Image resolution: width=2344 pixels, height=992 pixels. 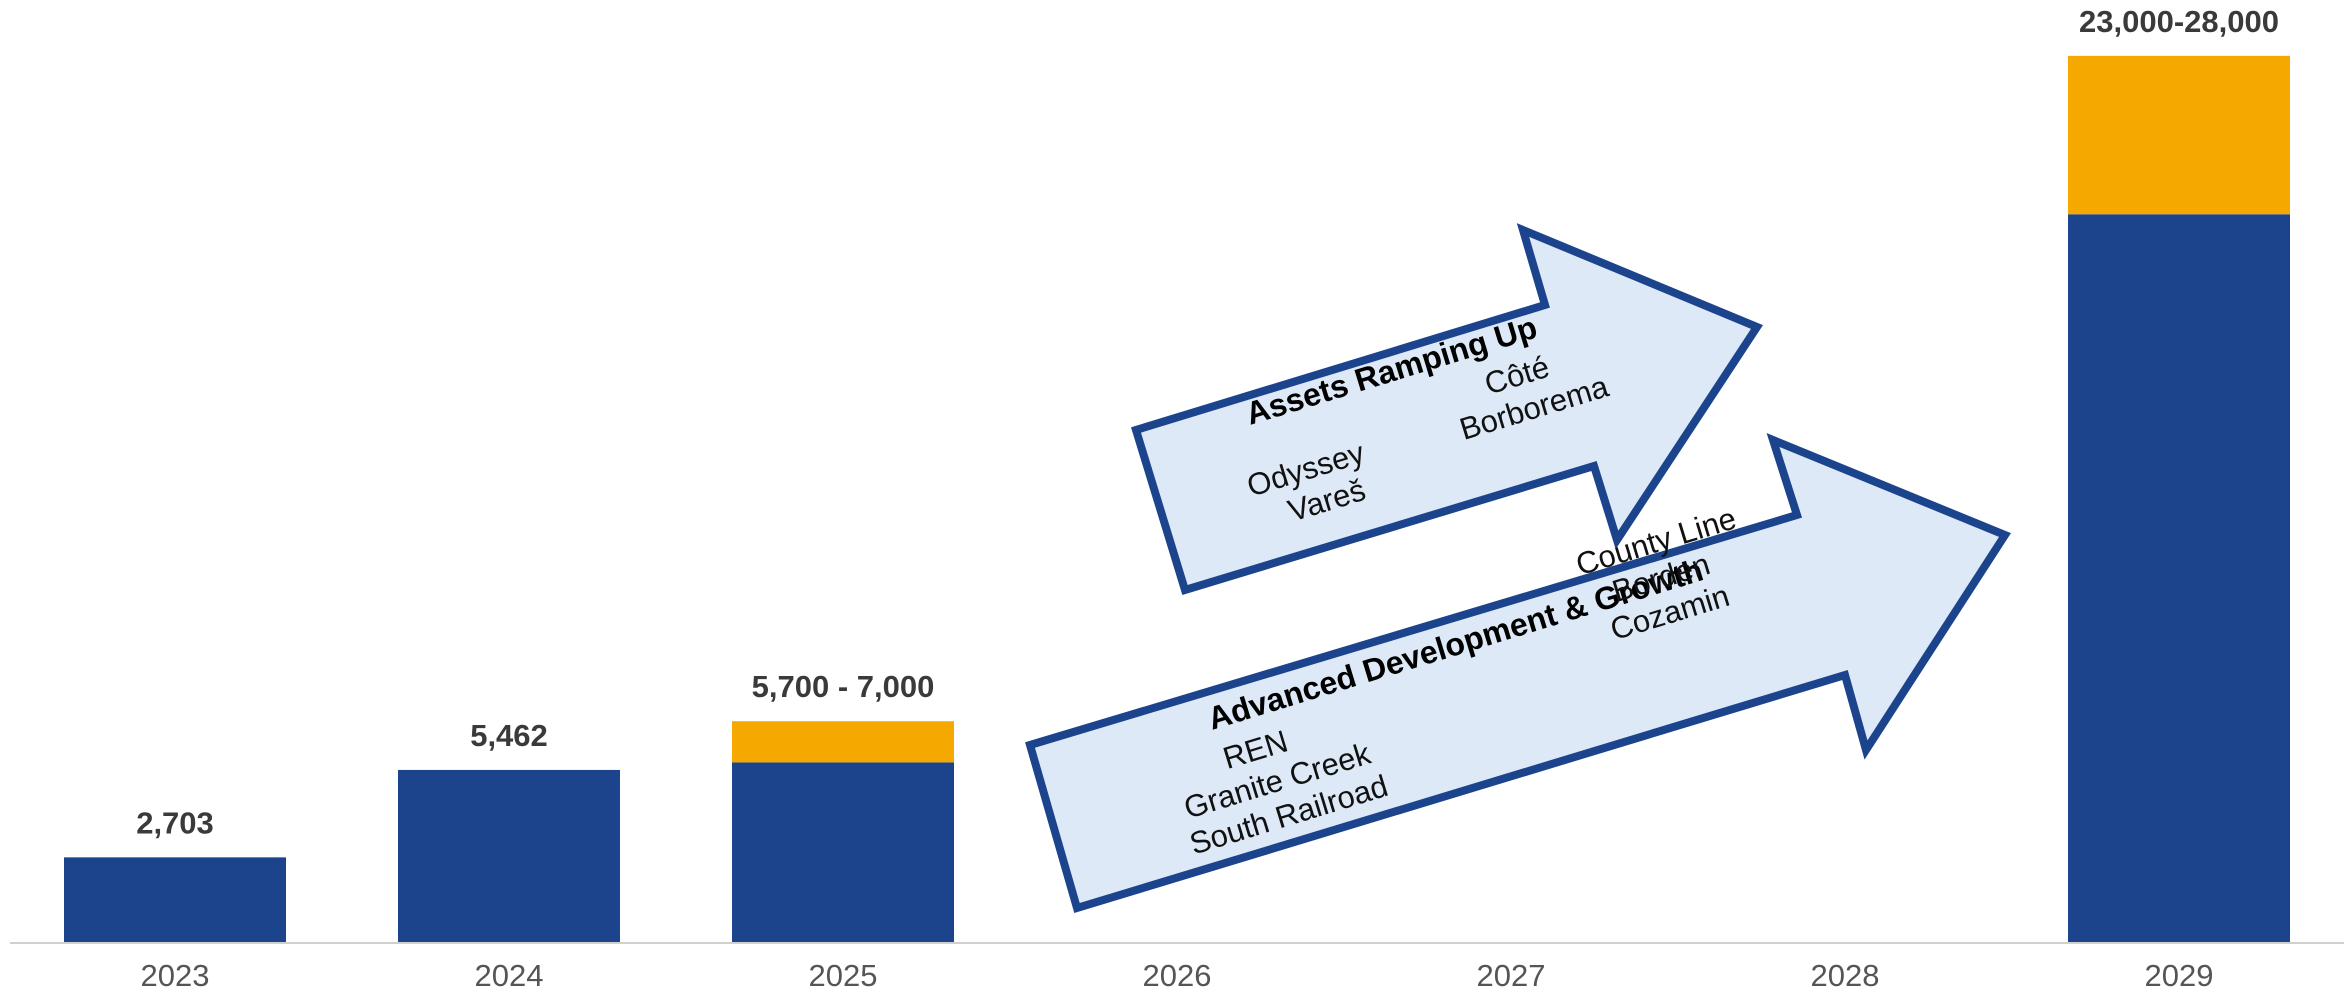 What do you see at coordinates (175, 822) in the screenshot?
I see `bar-data-label: 2,703` at bounding box center [175, 822].